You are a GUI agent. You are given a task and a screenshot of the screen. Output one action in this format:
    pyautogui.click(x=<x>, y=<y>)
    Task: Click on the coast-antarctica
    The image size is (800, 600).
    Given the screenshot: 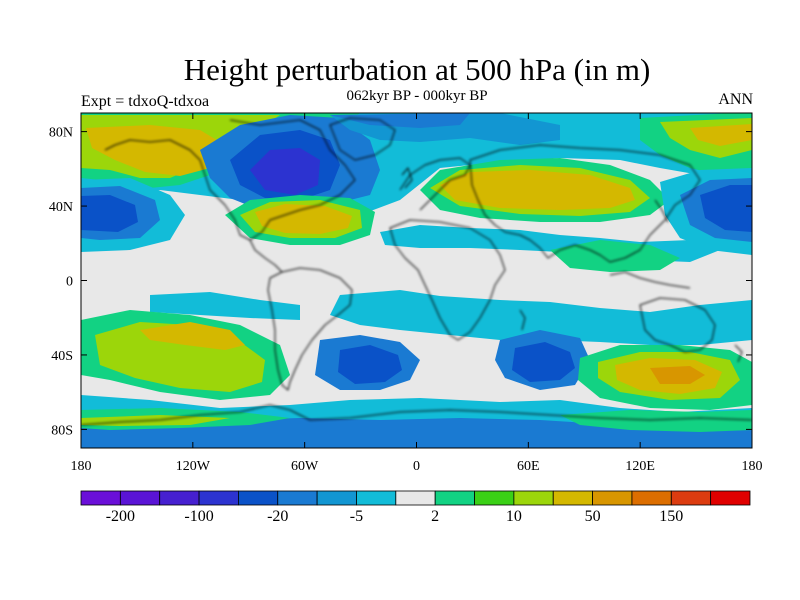 What is the action you would take?
    pyautogui.click(x=416, y=415)
    